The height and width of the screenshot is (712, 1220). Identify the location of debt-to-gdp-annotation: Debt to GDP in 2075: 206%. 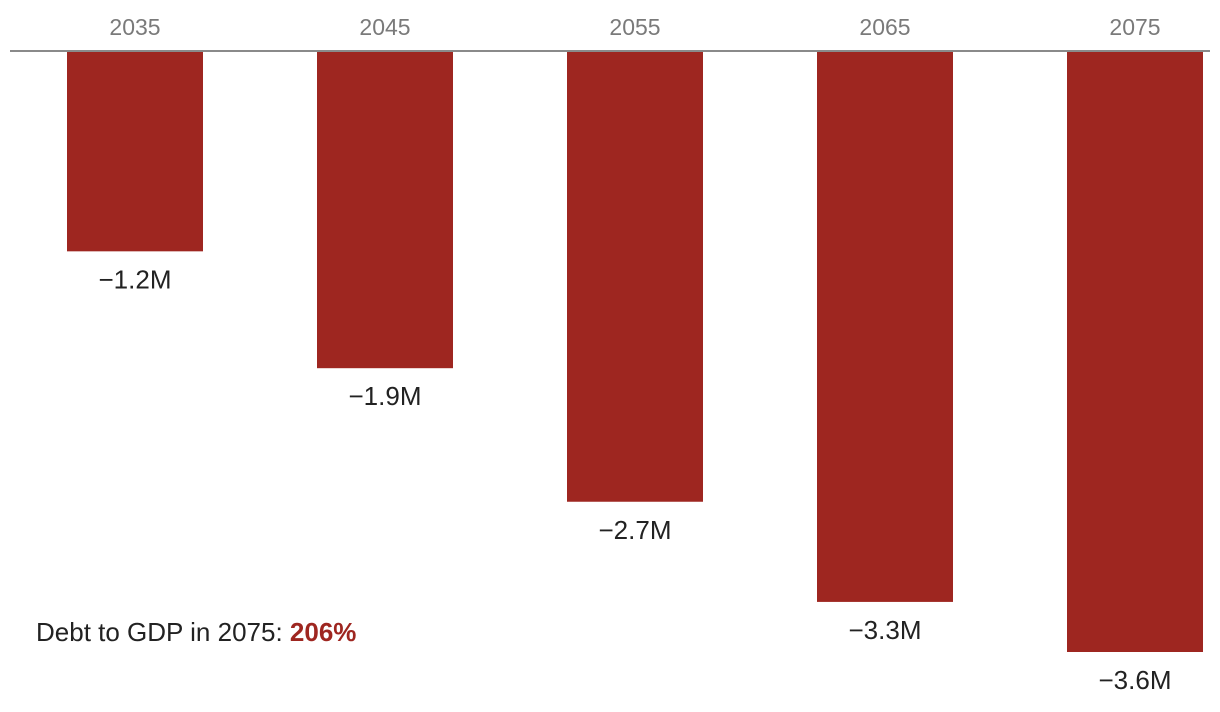
(196, 632).